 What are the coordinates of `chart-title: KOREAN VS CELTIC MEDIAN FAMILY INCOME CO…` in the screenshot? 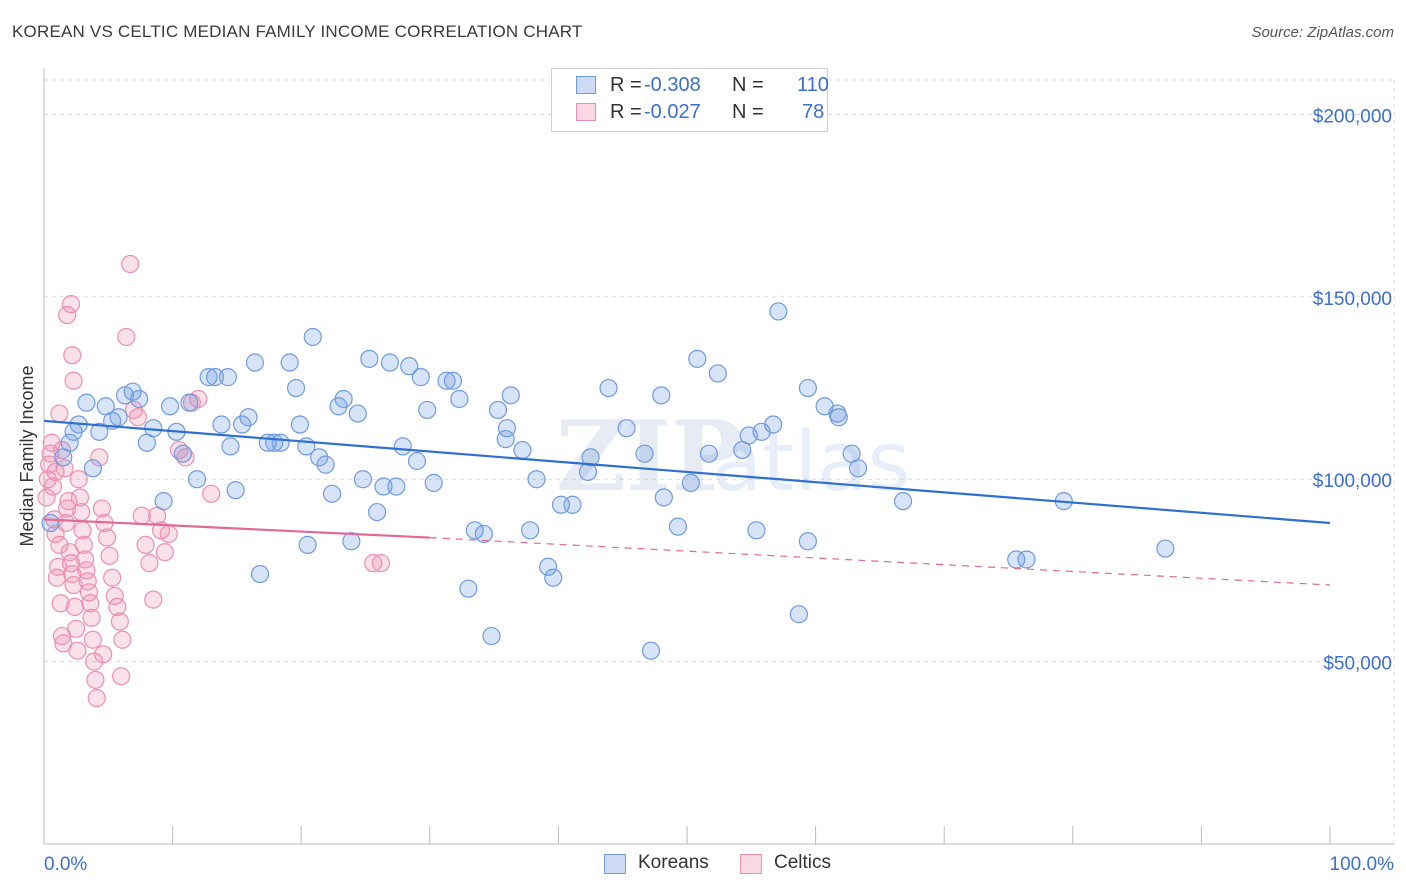 It's located at (297, 31).